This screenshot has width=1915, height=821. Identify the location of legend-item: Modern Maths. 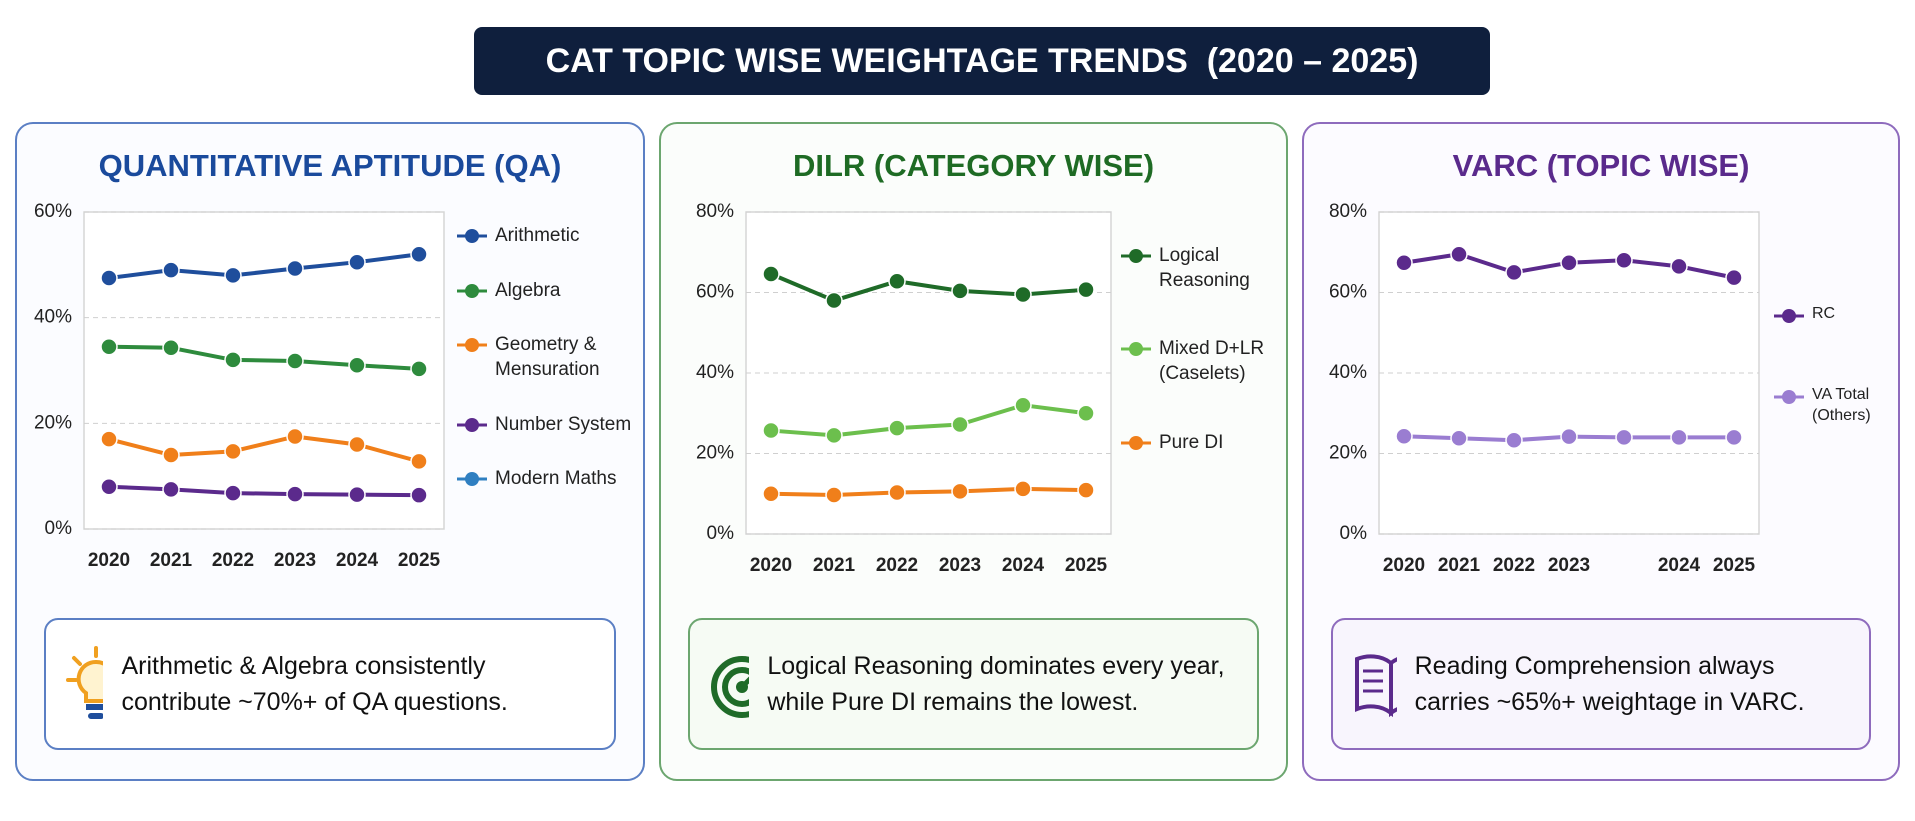
(547, 479).